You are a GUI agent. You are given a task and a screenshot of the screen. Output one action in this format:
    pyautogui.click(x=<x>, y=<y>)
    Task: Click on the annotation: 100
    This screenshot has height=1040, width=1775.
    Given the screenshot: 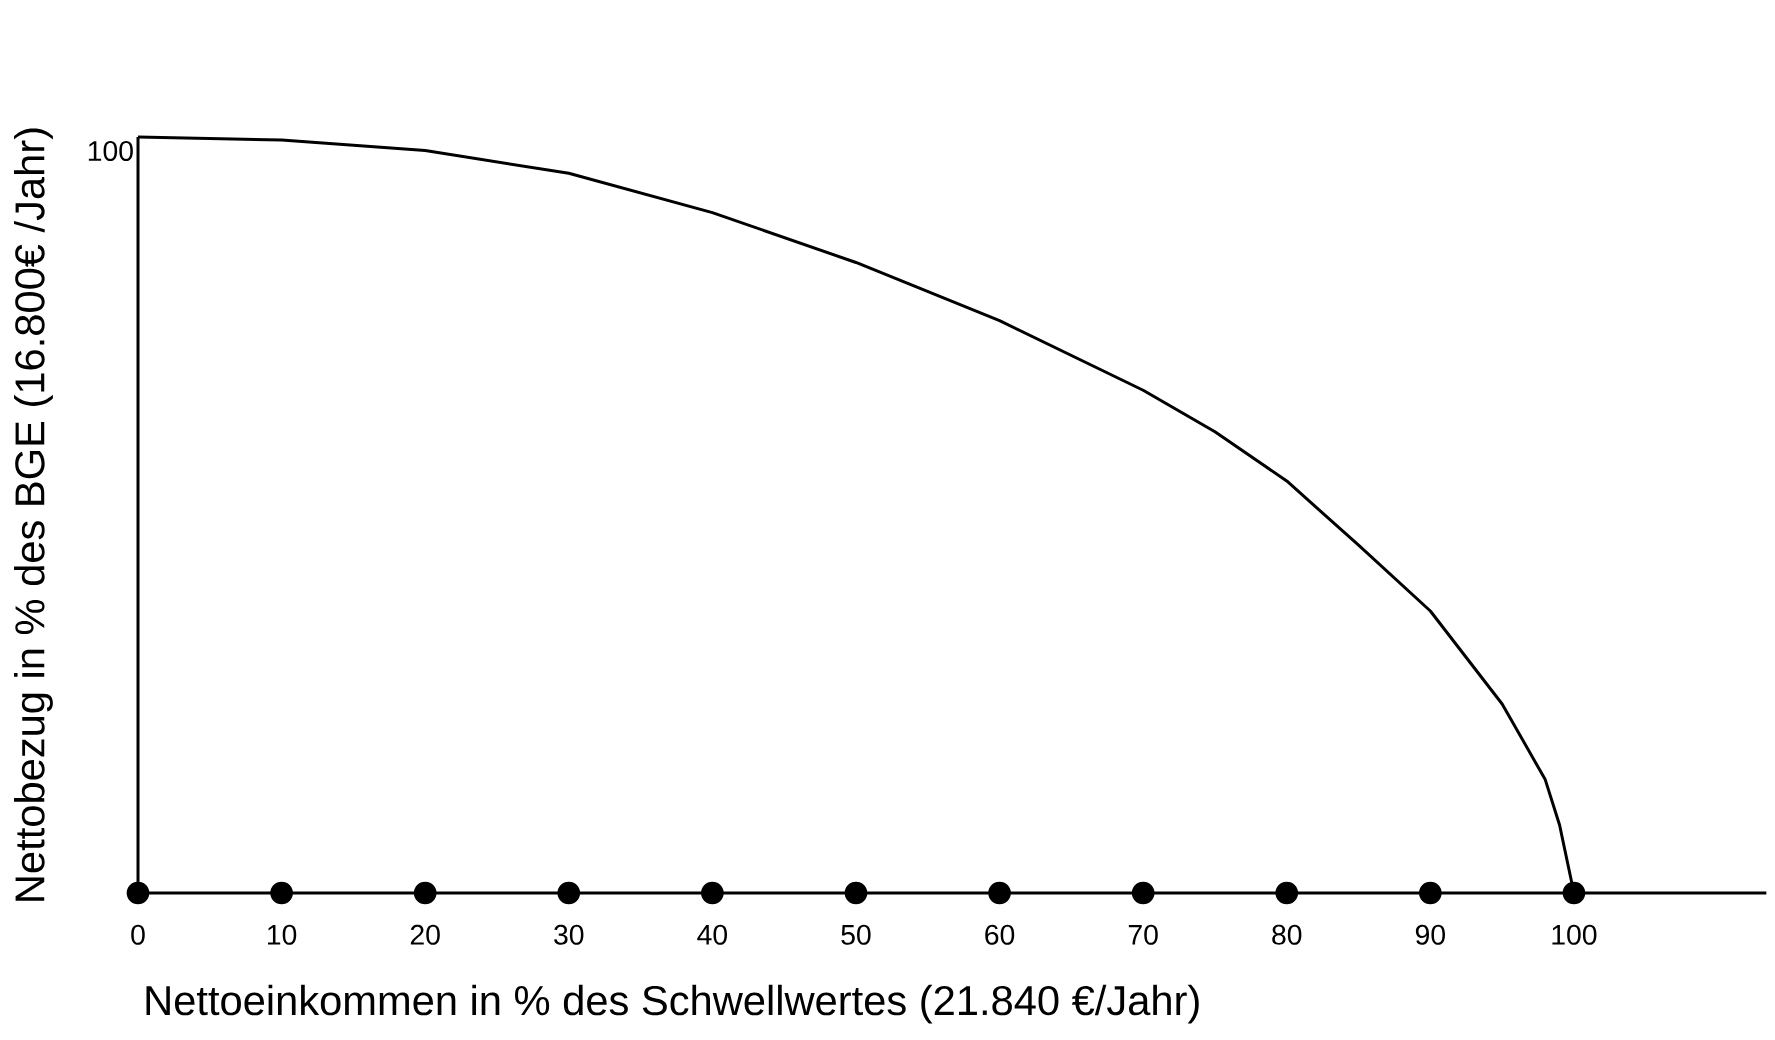 What is the action you would take?
    pyautogui.click(x=110, y=151)
    